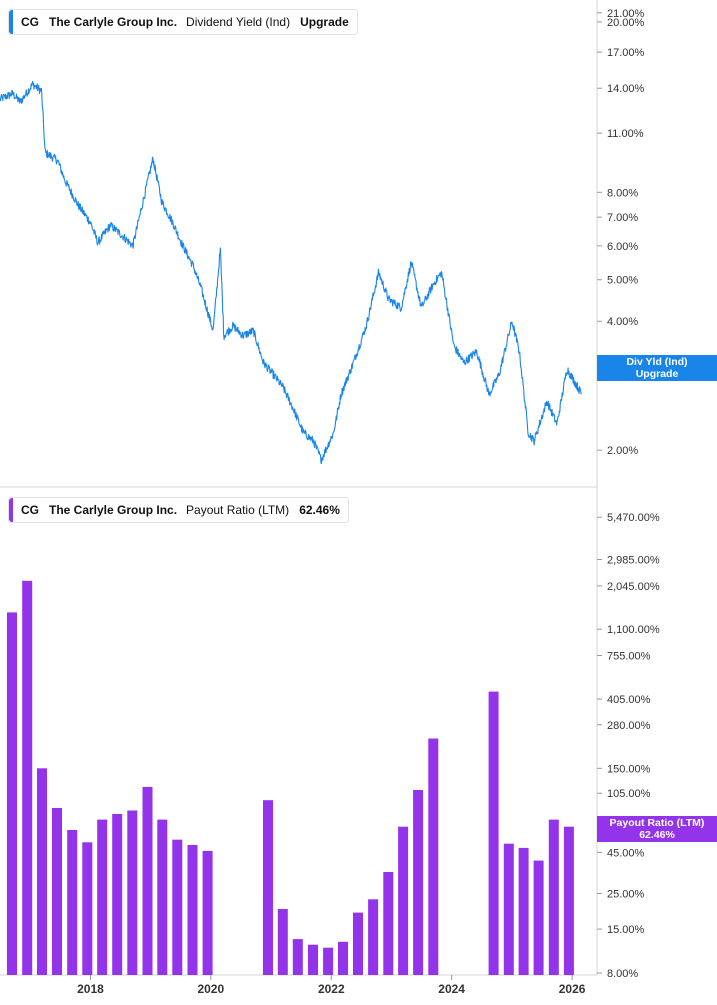 This screenshot has height=1005, width=717. I want to click on payout-y-tick-label: 8.00%, so click(622, 974).